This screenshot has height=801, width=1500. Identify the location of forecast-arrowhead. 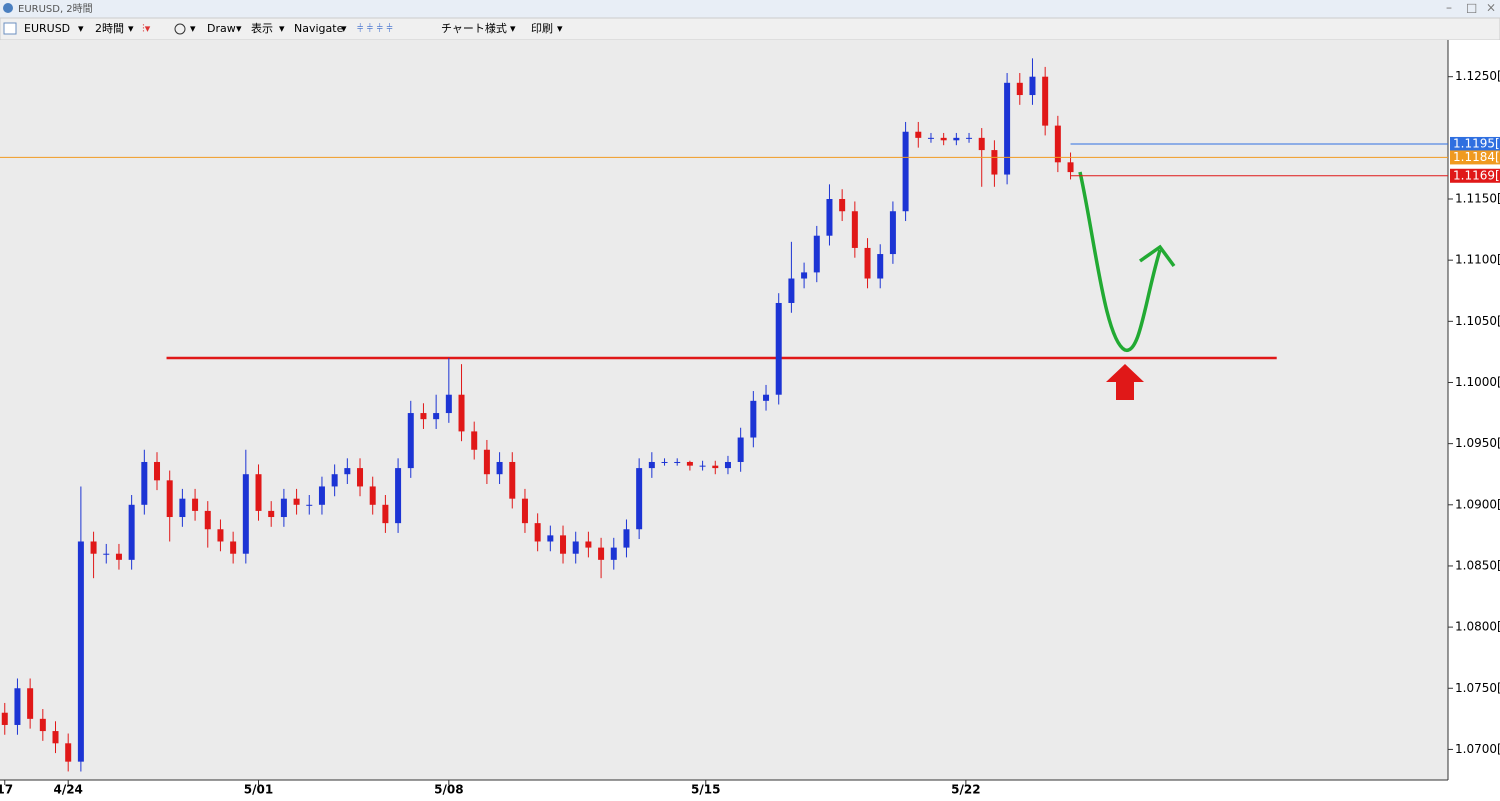
(1157, 256).